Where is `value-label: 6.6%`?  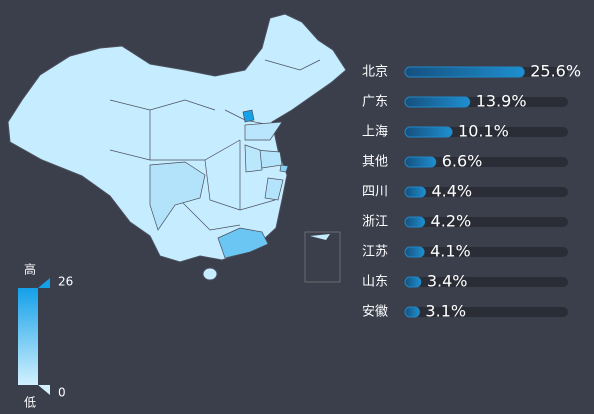 value-label: 6.6% is located at coordinates (462, 161).